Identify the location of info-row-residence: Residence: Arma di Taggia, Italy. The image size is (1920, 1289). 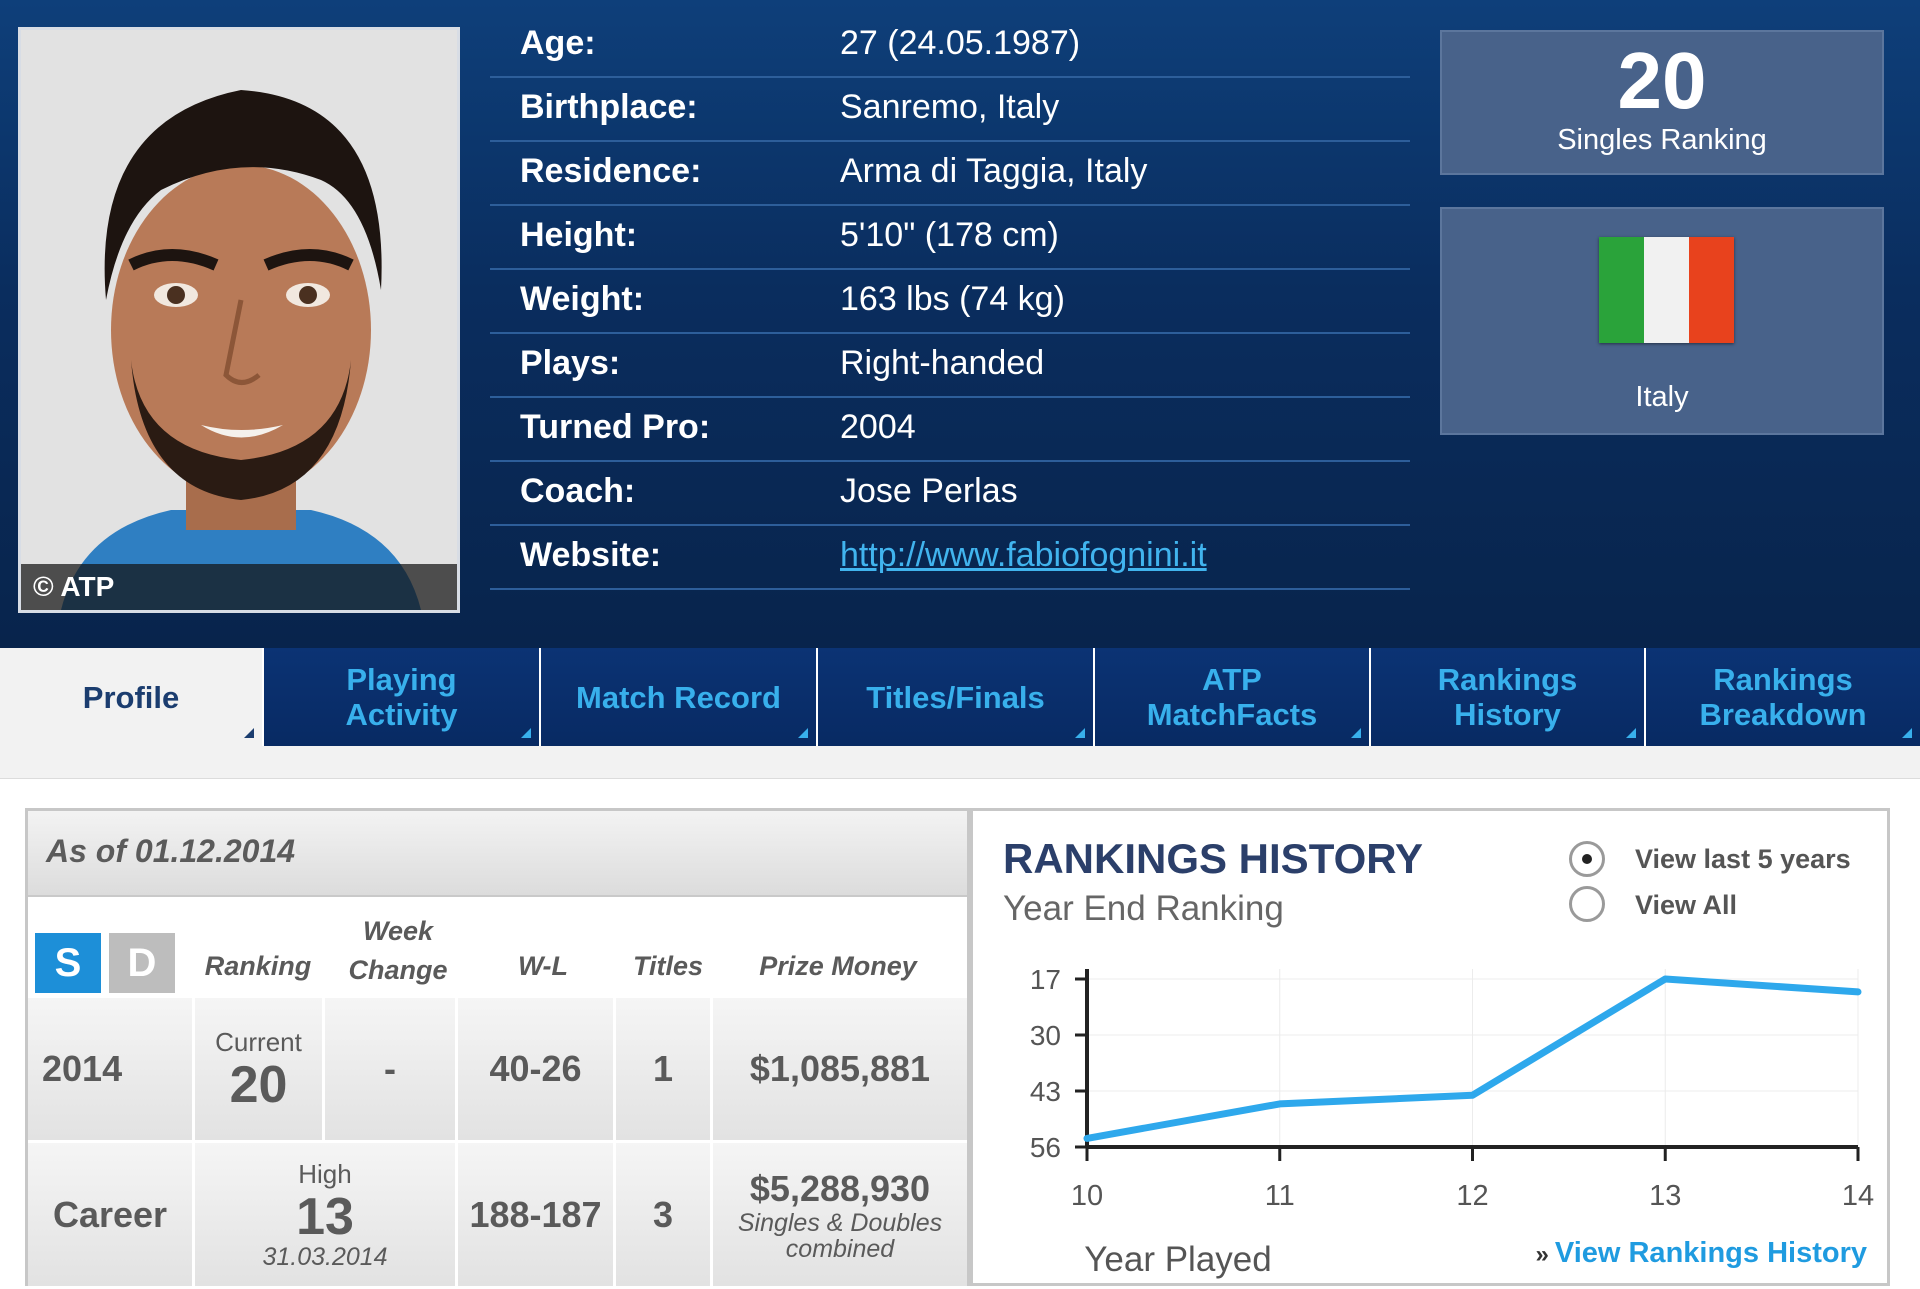
(950, 174).